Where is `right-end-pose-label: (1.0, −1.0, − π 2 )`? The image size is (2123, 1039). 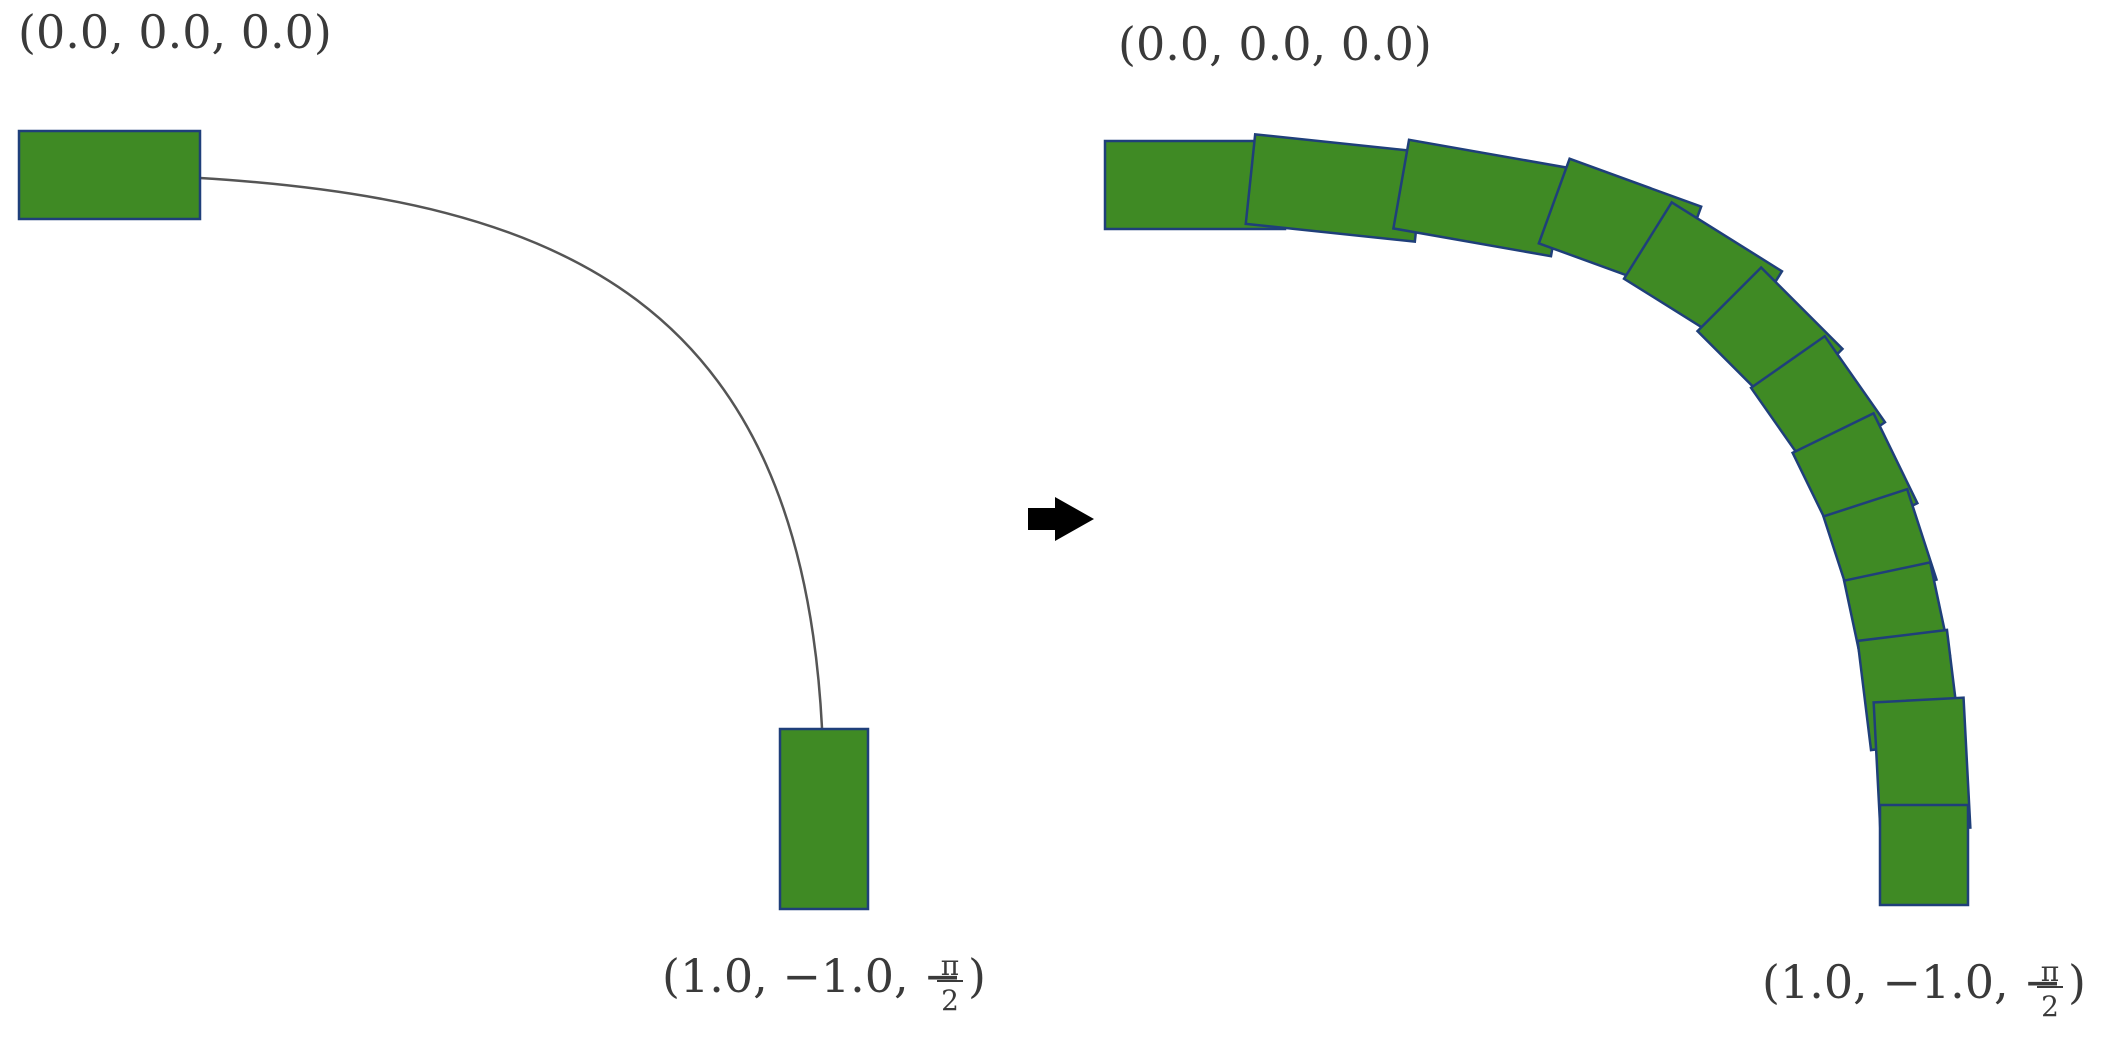 right-end-pose-label: (1.0, −1.0, − π 2 ) is located at coordinates (1924, 989).